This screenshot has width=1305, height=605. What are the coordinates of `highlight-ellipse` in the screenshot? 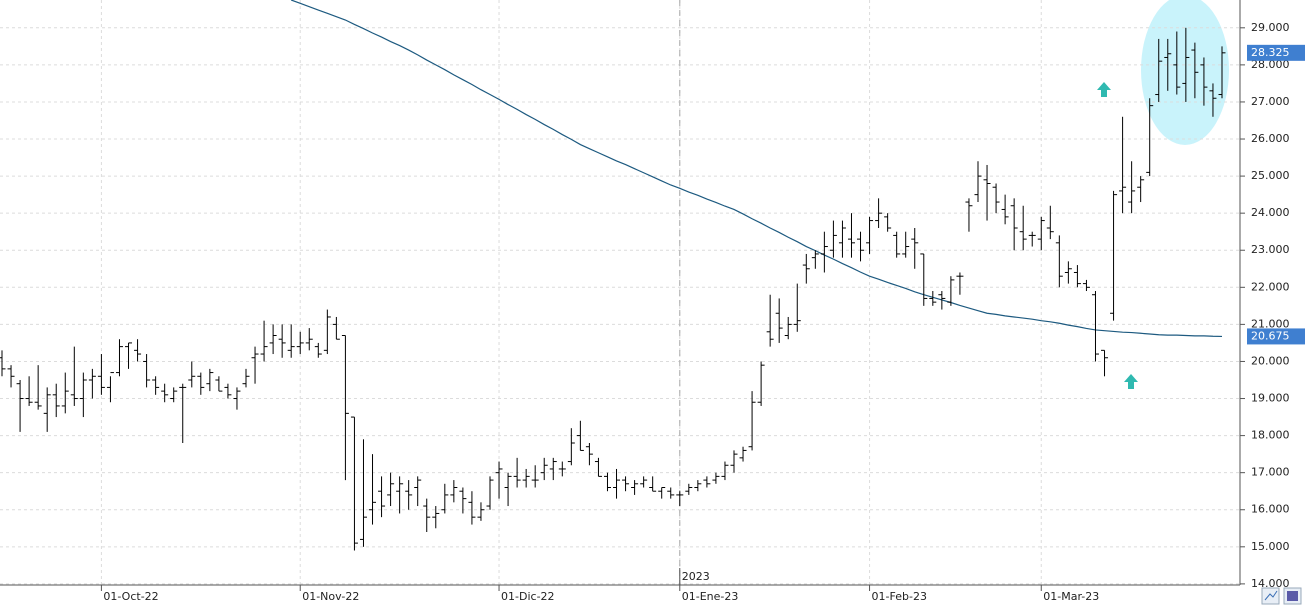 It's located at (1185, 72).